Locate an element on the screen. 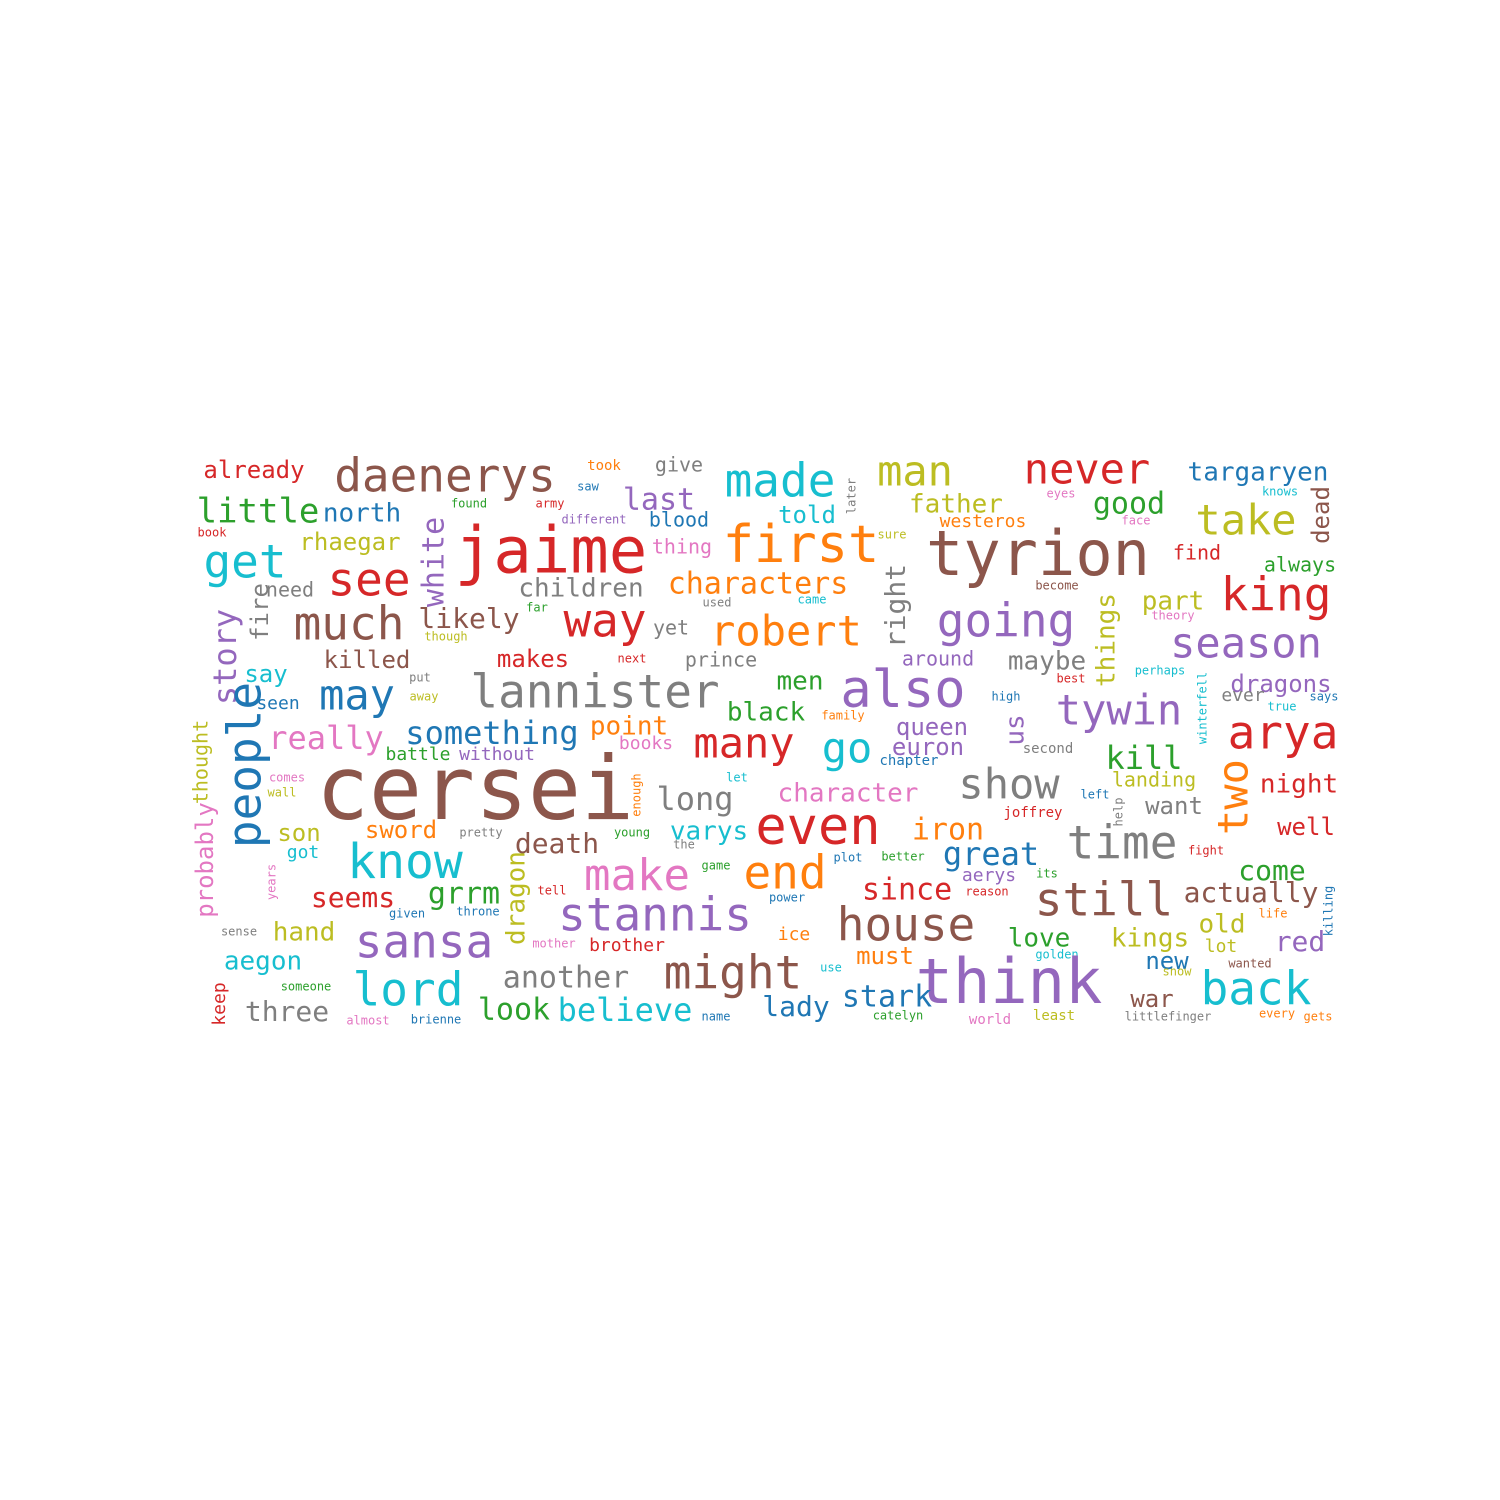  cloud-word: golden is located at coordinates (1056, 955).